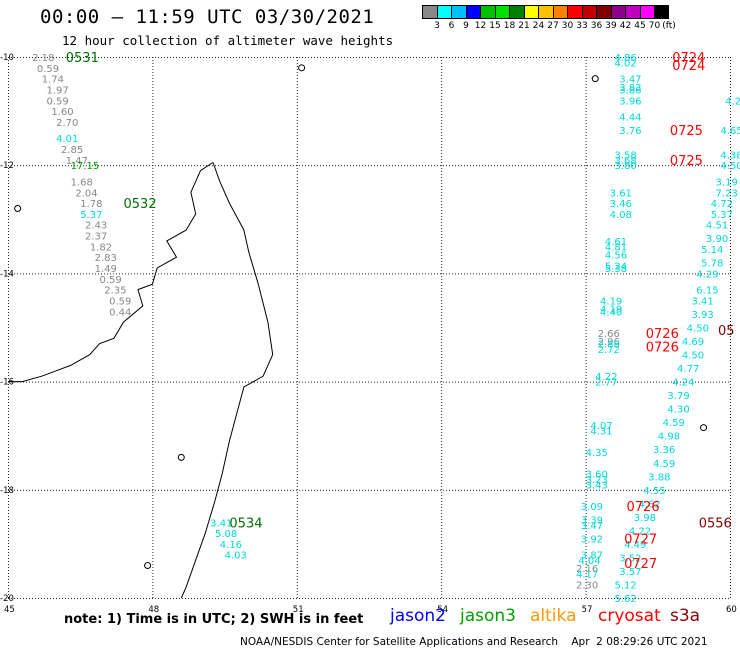 This screenshot has width=740, height=650. What do you see at coordinates (509, 26) in the screenshot?
I see `color-scale-label: 18` at bounding box center [509, 26].